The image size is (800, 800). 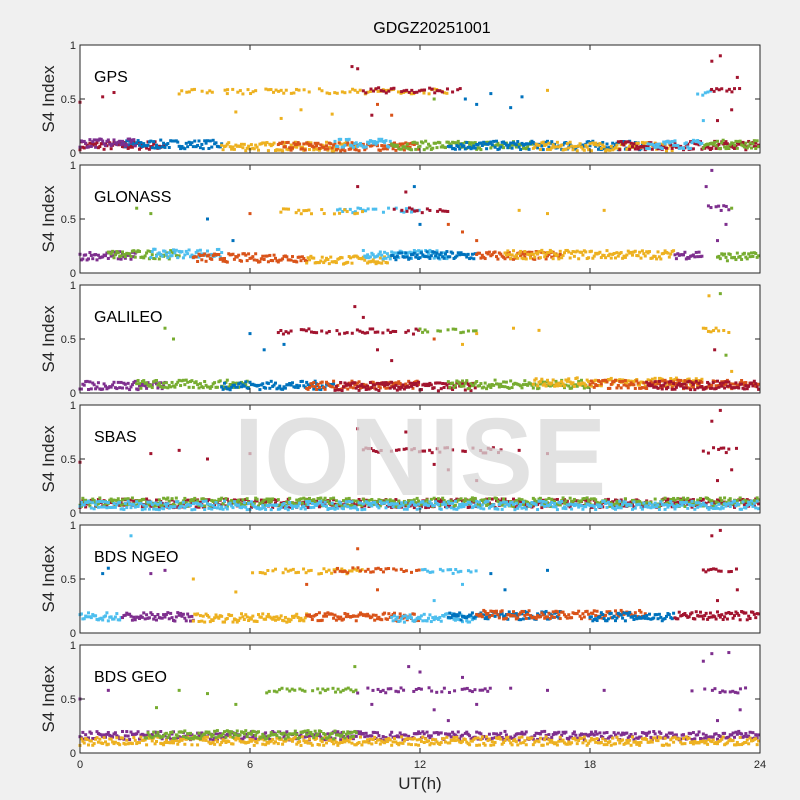 What do you see at coordinates (111, 77) in the screenshot?
I see `panel-label: GPS` at bounding box center [111, 77].